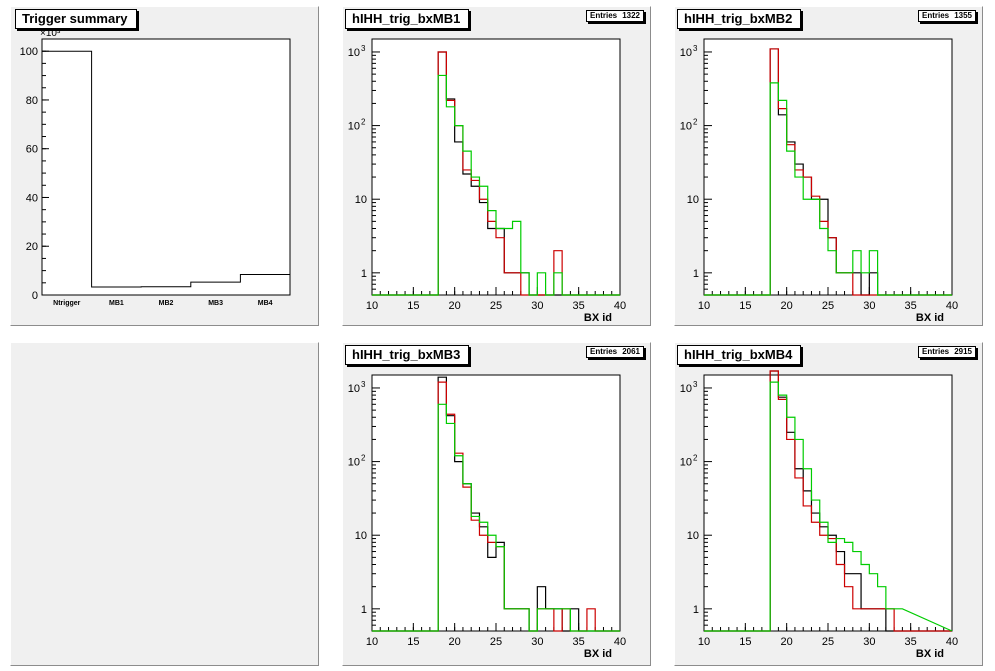  I want to click on entries-value: 1322, so click(631, 15).